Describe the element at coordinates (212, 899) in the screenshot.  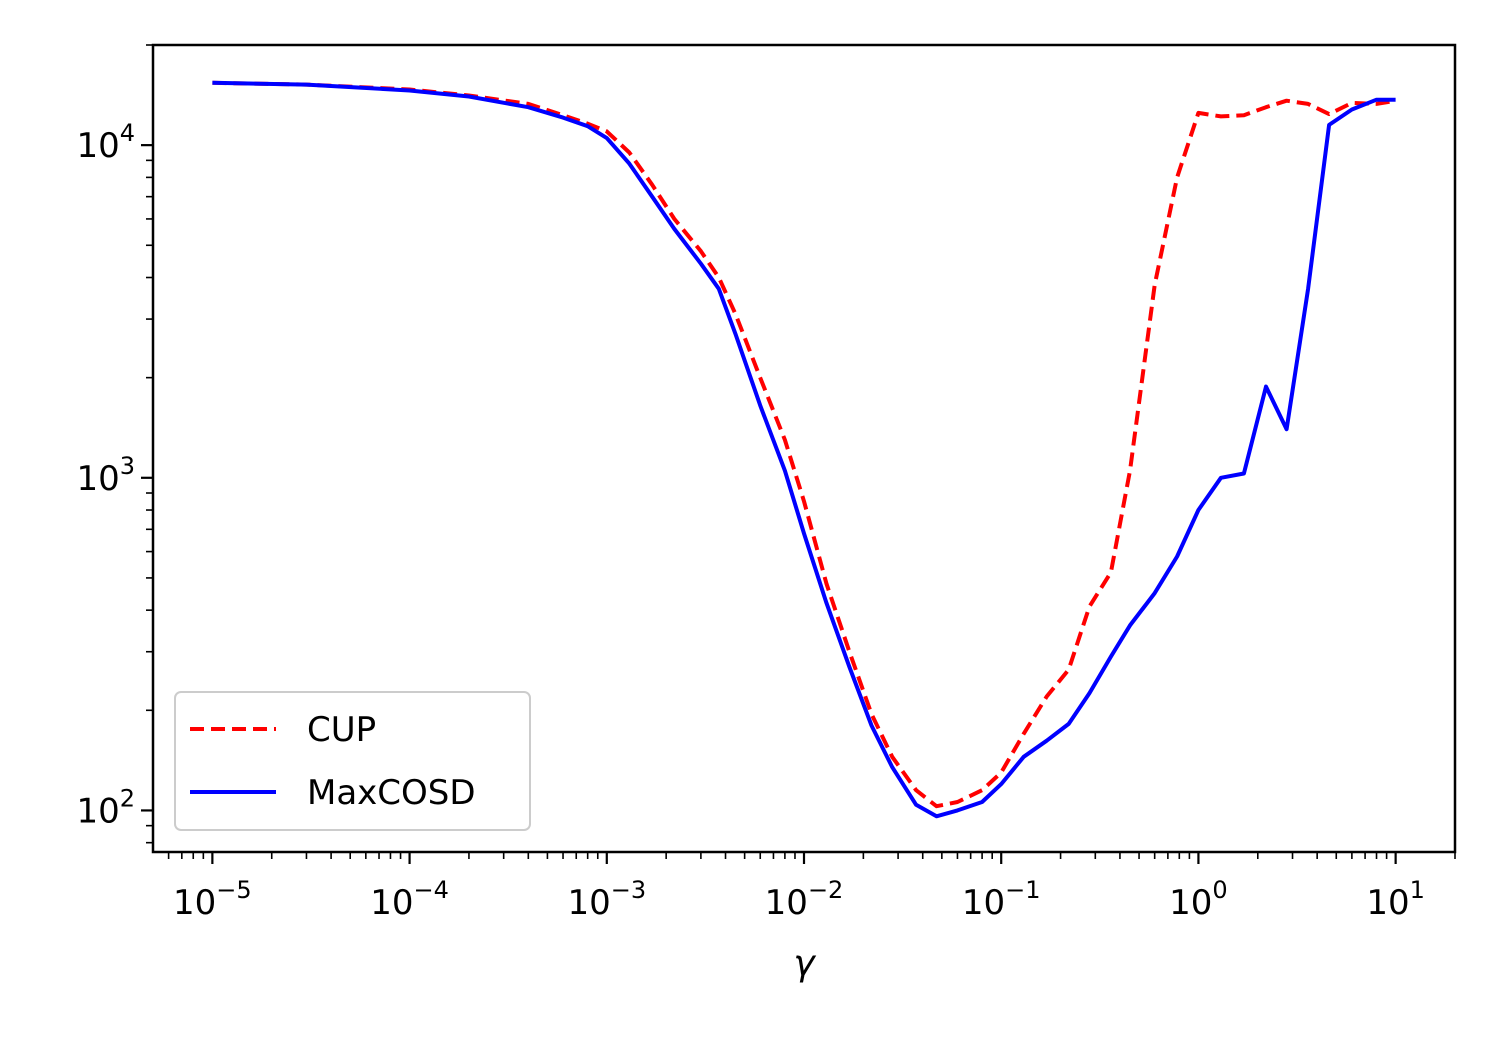
I see `x-tick-label: 10⁻⁵` at that location.